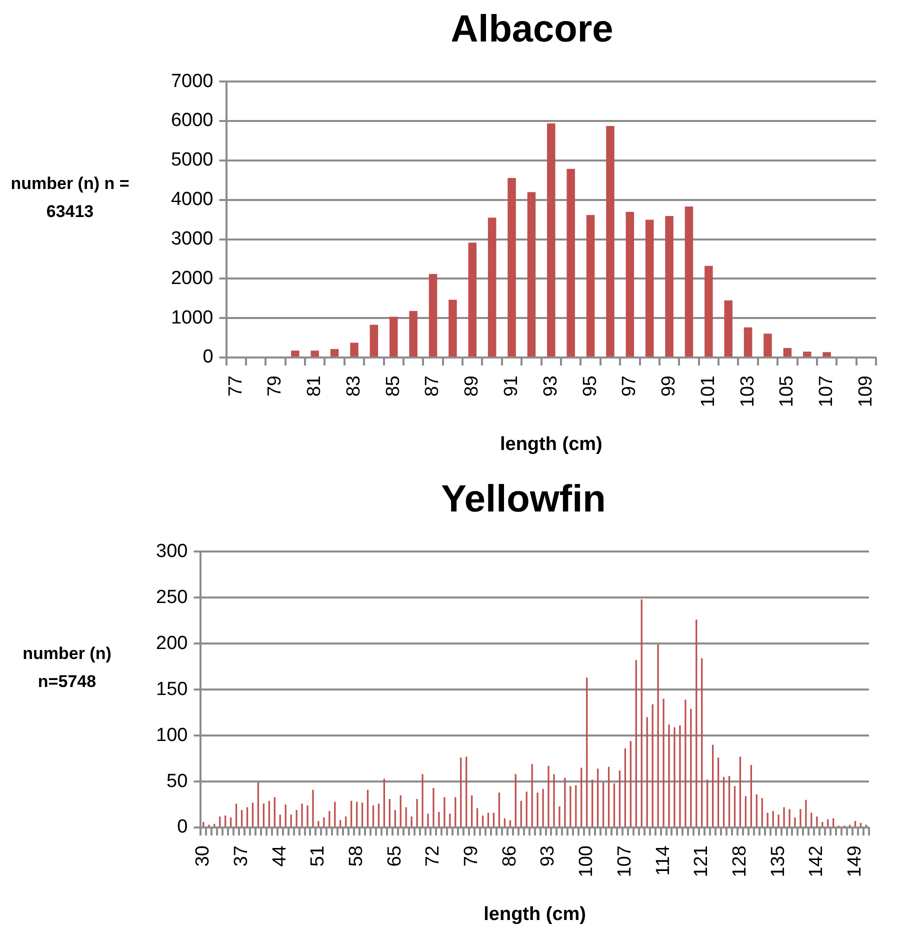 The width and height of the screenshot is (899, 940). What do you see at coordinates (315, 386) in the screenshot?
I see `x-tick-label: 81` at bounding box center [315, 386].